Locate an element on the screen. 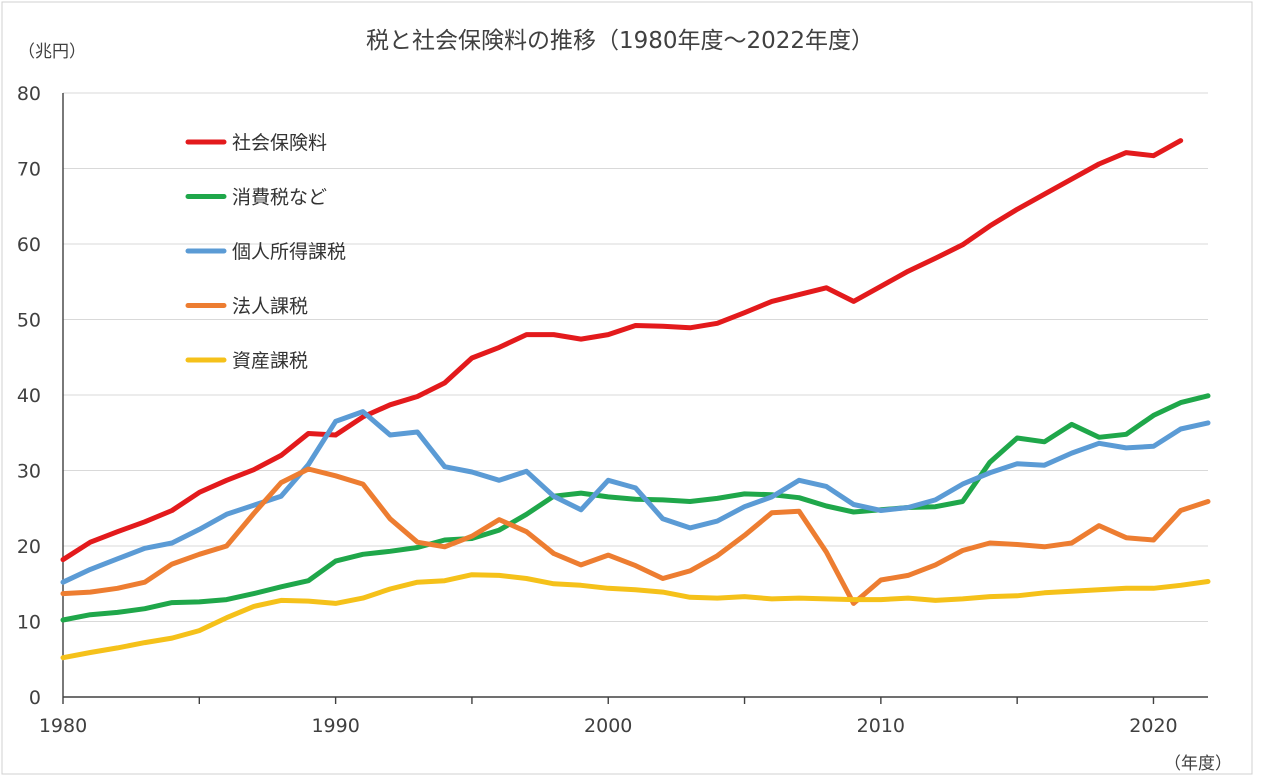 This screenshot has width=1284, height=779. y-tick-label: 70 is located at coordinates (29, 170).